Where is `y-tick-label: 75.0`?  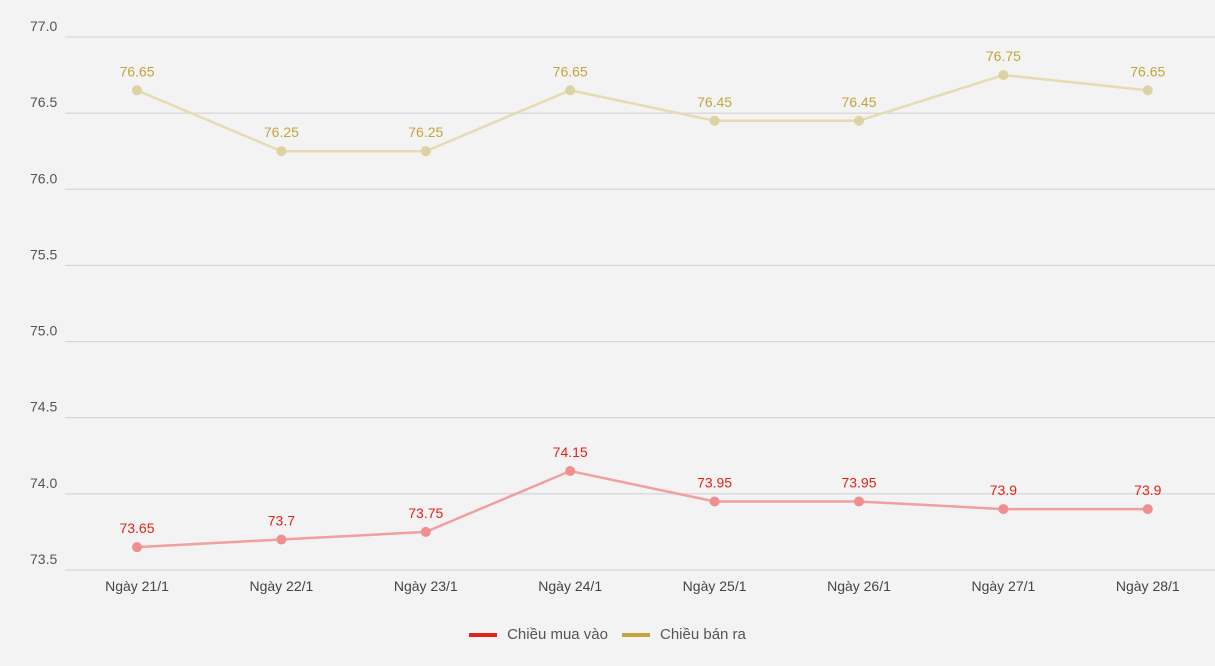 y-tick-label: 75.0 is located at coordinates (43, 331).